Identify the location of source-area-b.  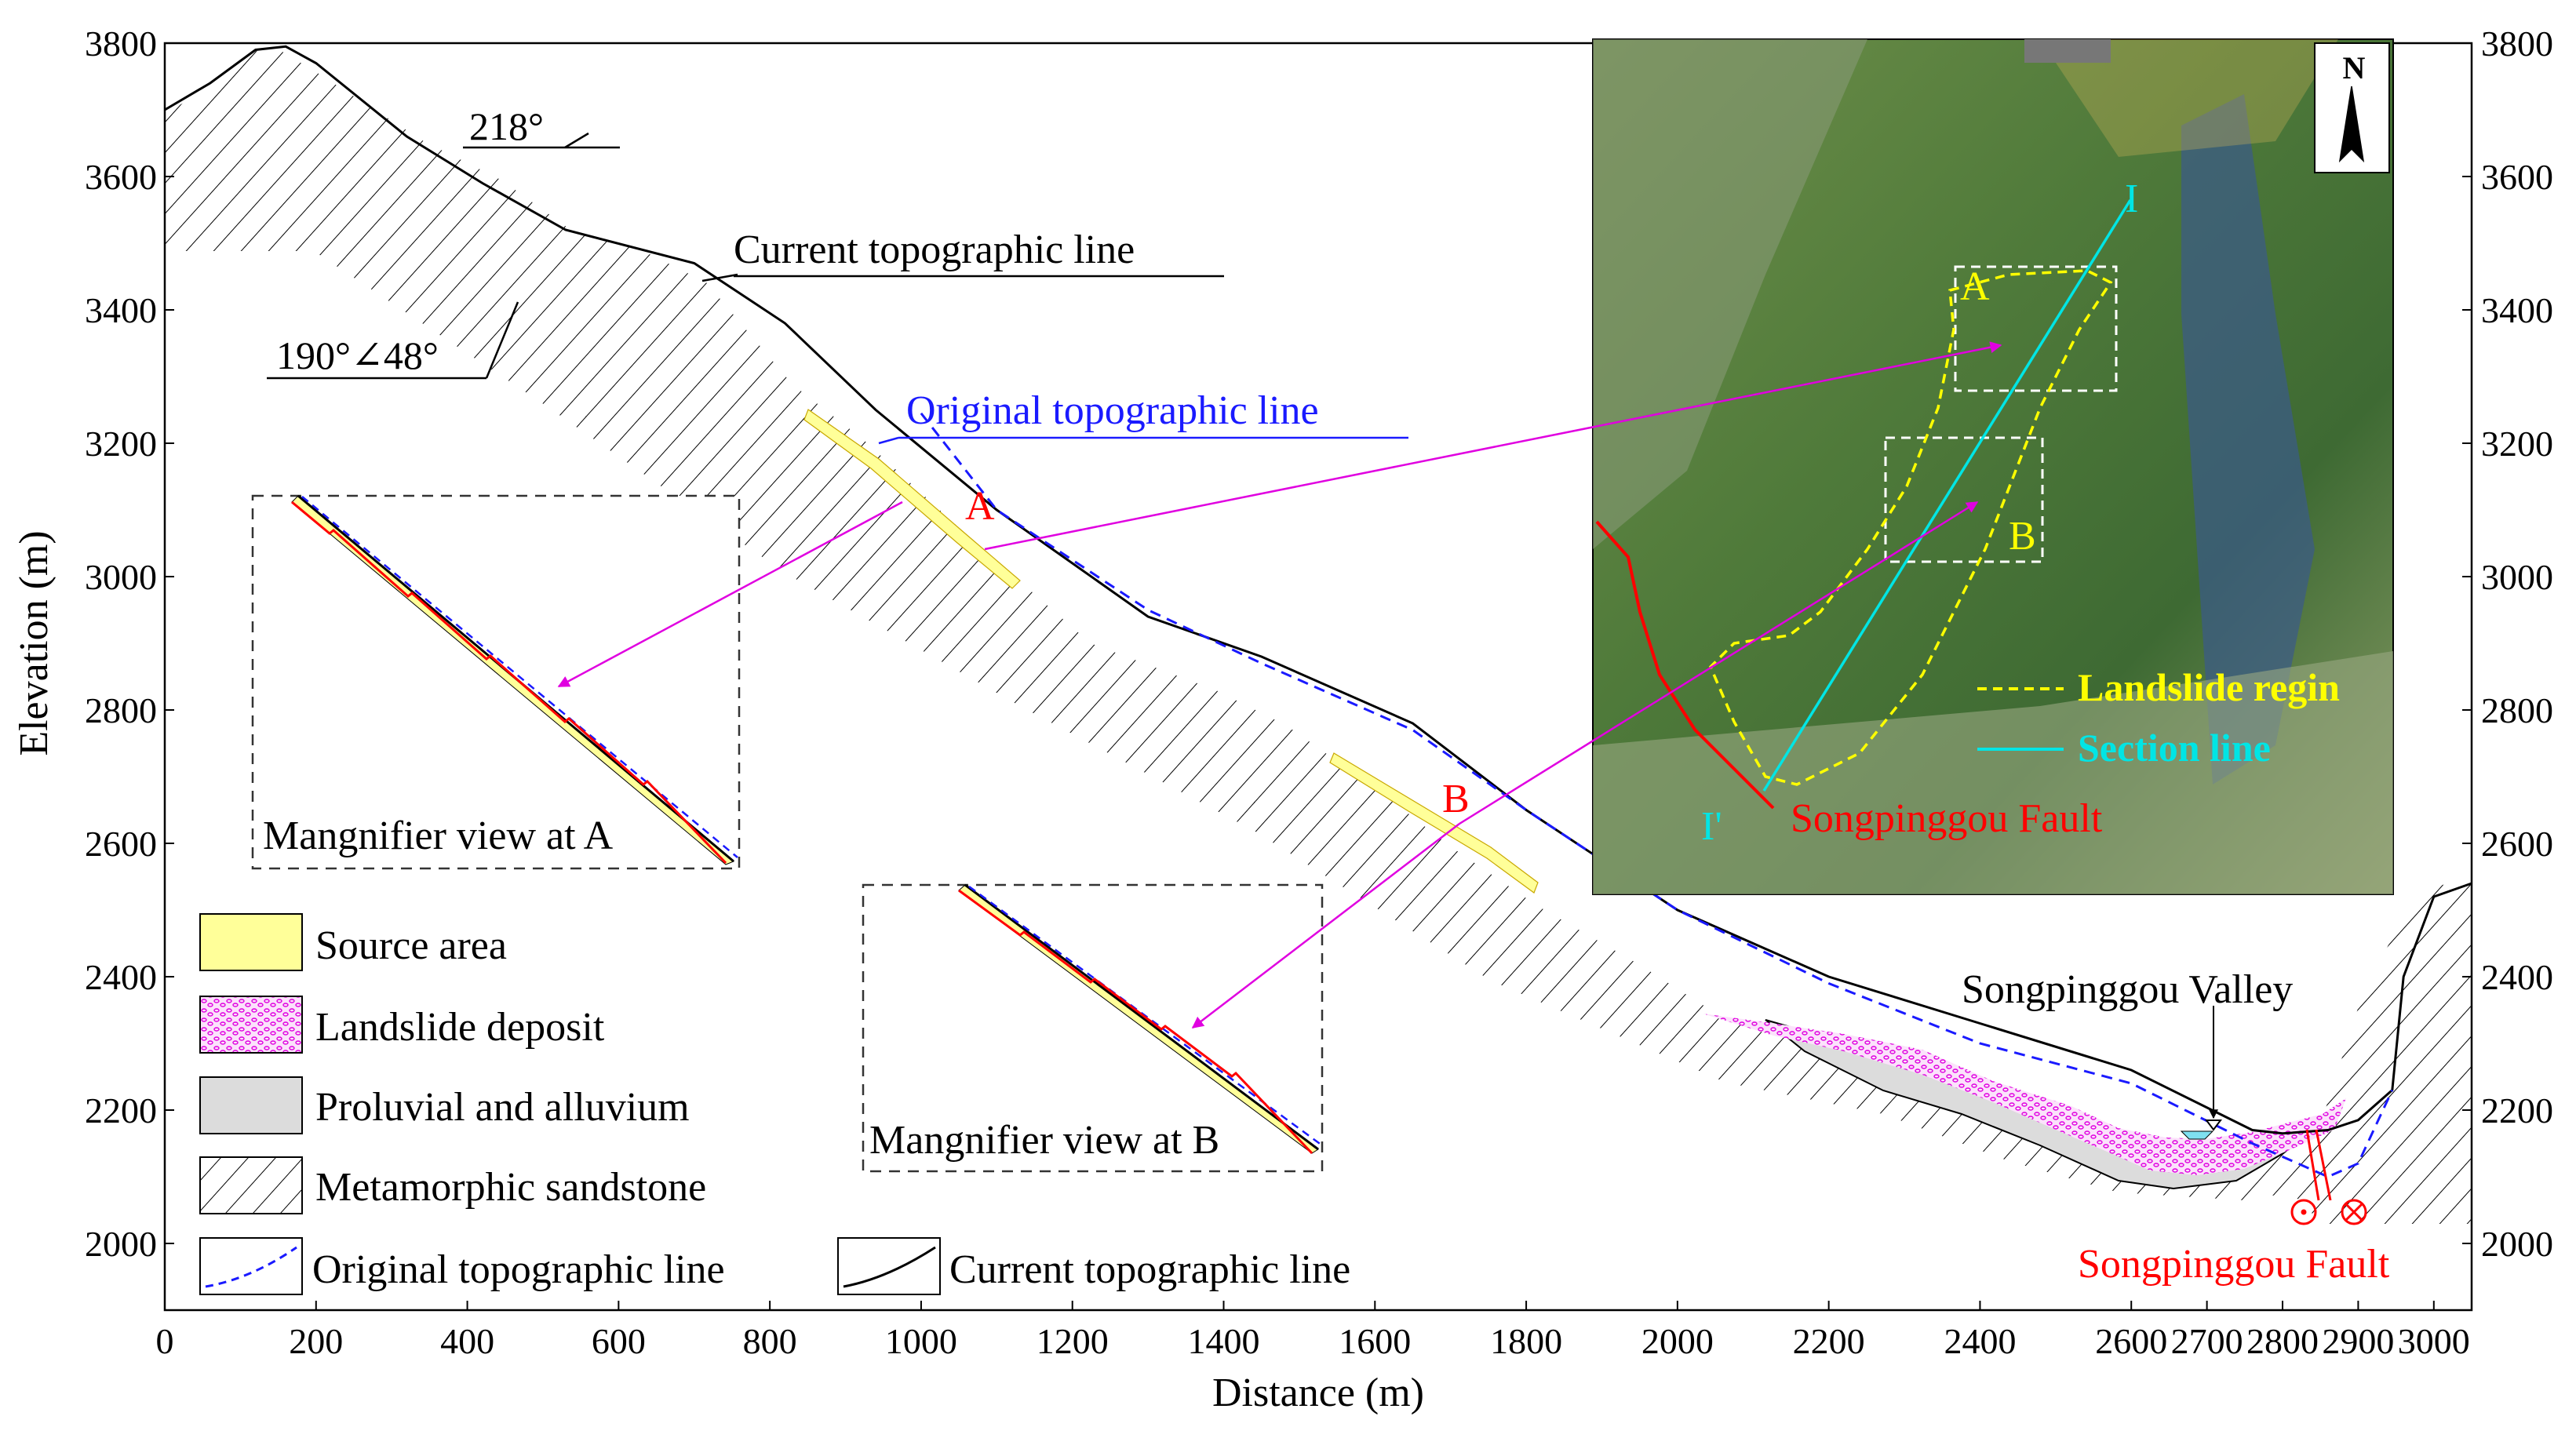
(1434, 823).